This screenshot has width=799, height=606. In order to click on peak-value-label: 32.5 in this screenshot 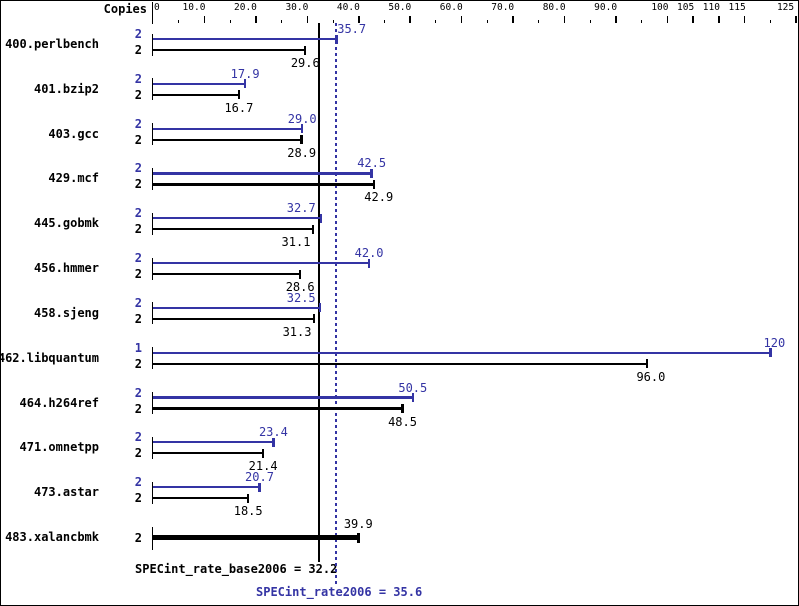, I will do `click(301, 297)`.